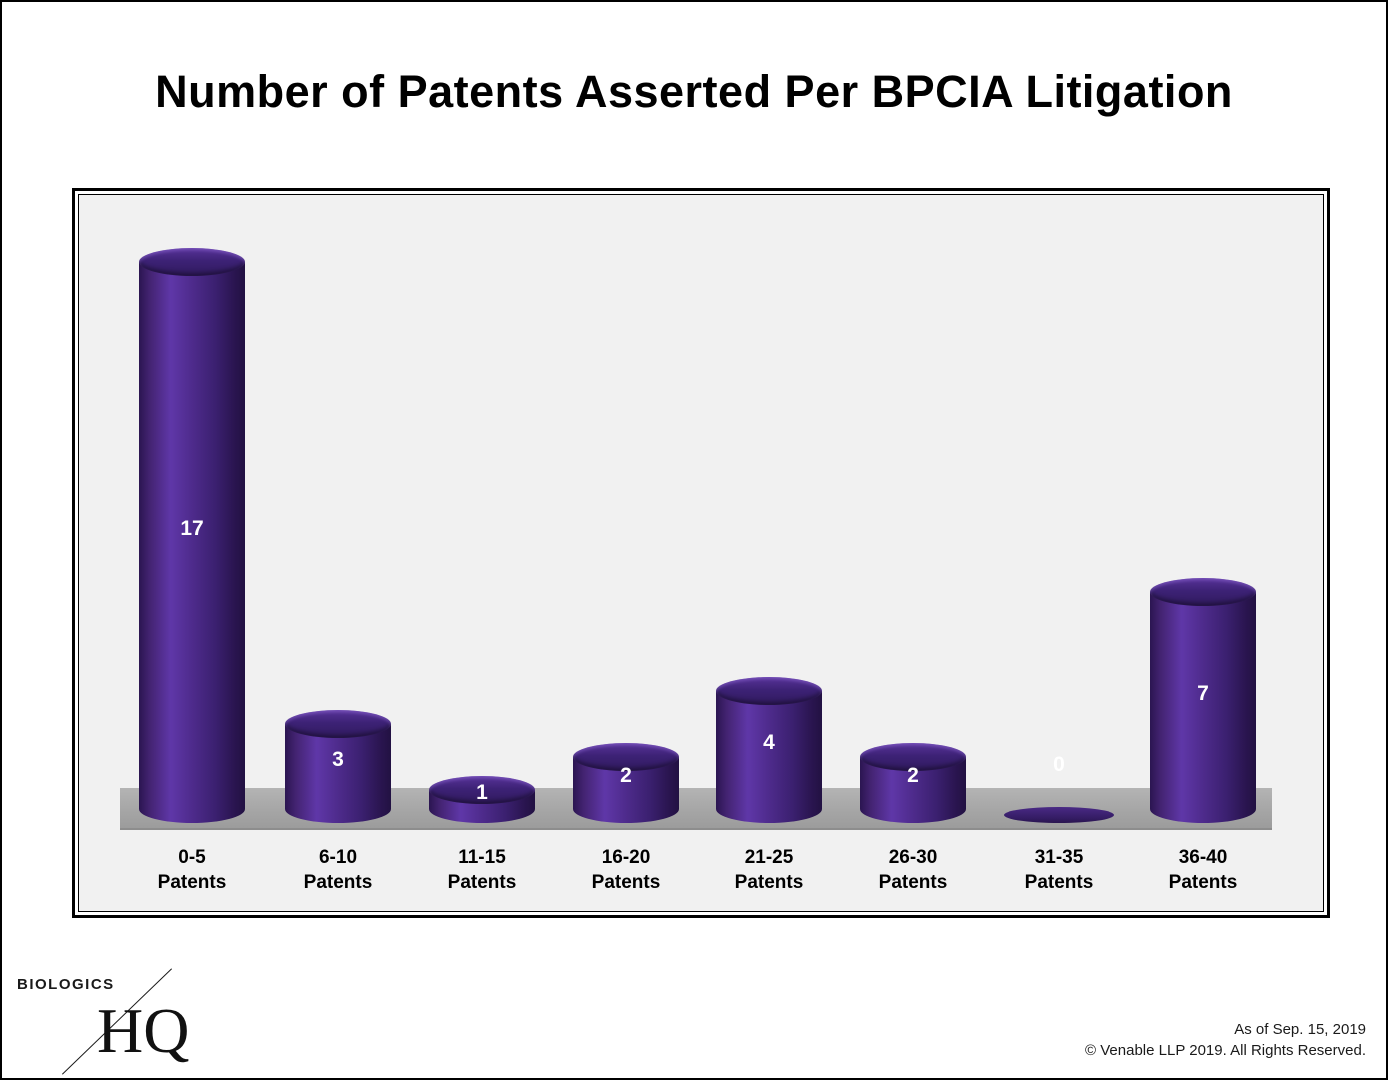  Describe the element at coordinates (626, 870) in the screenshot. I see `category-label-16-20: 16-20 Patents` at that location.